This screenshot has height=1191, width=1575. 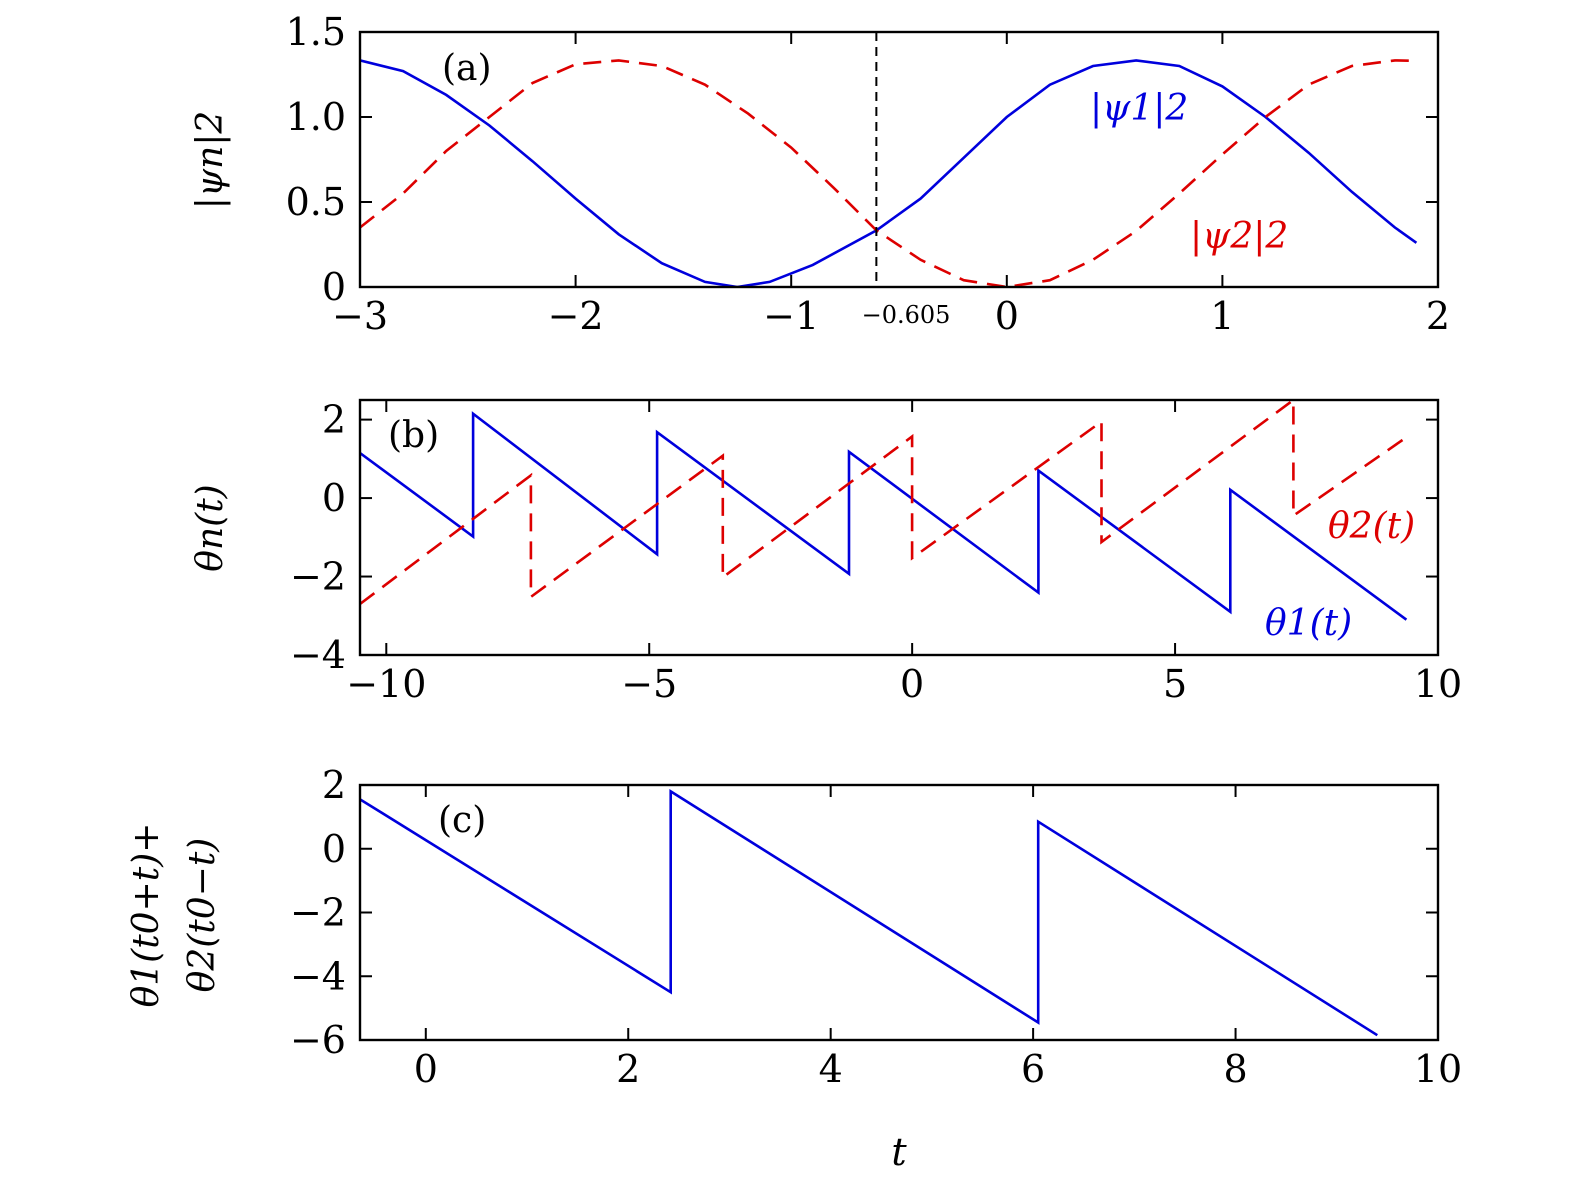 What do you see at coordinates (318, 1040) in the screenshot?
I see `y-tick-label: −6` at bounding box center [318, 1040].